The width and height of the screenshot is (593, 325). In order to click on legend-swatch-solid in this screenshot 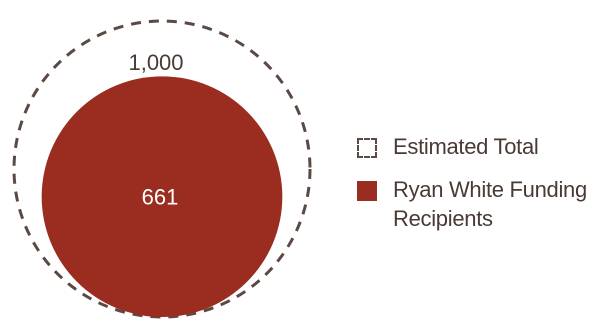, I will do `click(367, 191)`.